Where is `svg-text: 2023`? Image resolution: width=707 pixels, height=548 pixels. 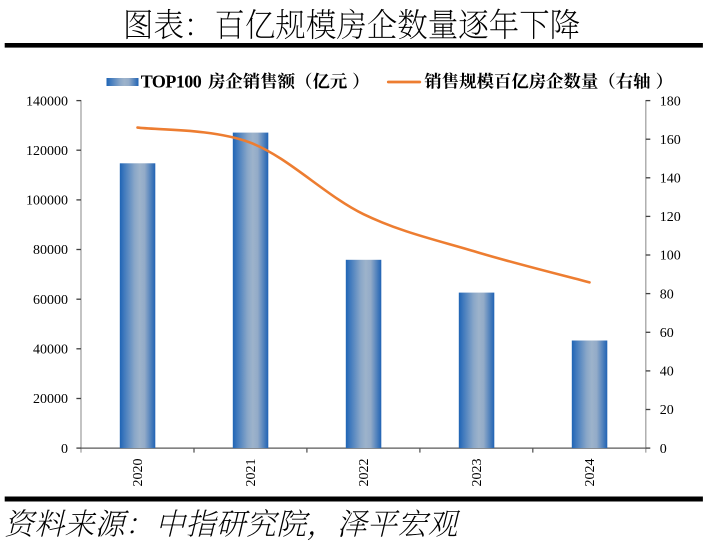 svg-text: 2023 is located at coordinates (477, 473).